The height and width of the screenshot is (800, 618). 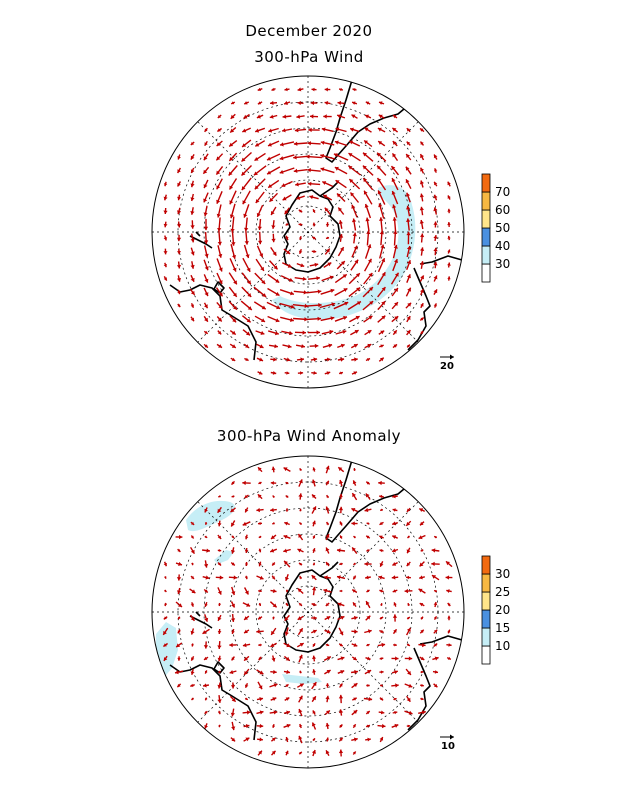 I want to click on bottom-colorbar-label: 30, so click(x=502, y=574).